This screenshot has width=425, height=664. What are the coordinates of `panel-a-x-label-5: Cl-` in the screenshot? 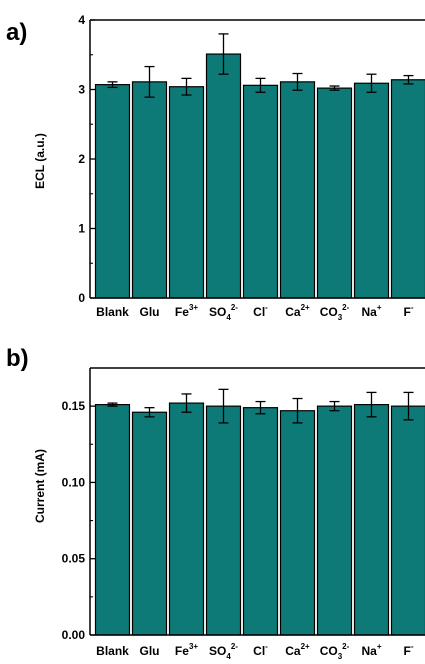 It's located at (260, 311).